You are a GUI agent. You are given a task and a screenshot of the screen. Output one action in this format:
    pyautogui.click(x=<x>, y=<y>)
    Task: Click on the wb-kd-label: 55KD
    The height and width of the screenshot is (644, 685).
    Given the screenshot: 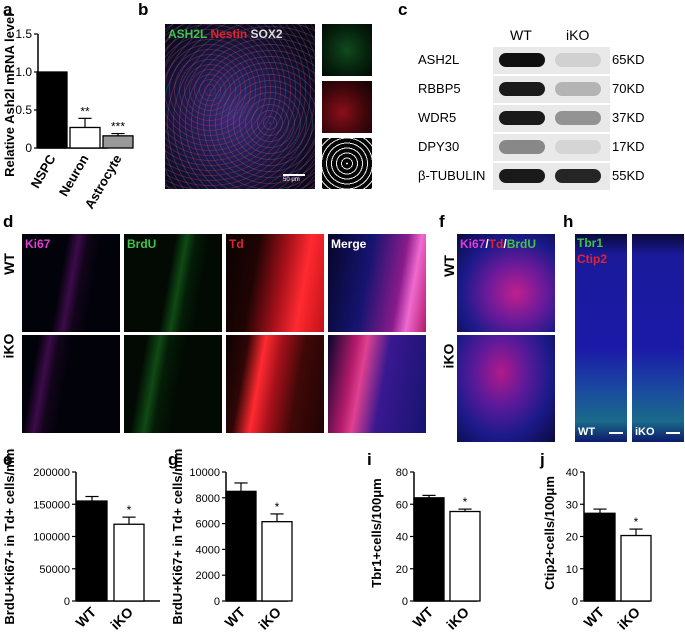 What is the action you would take?
    pyautogui.click(x=628, y=175)
    